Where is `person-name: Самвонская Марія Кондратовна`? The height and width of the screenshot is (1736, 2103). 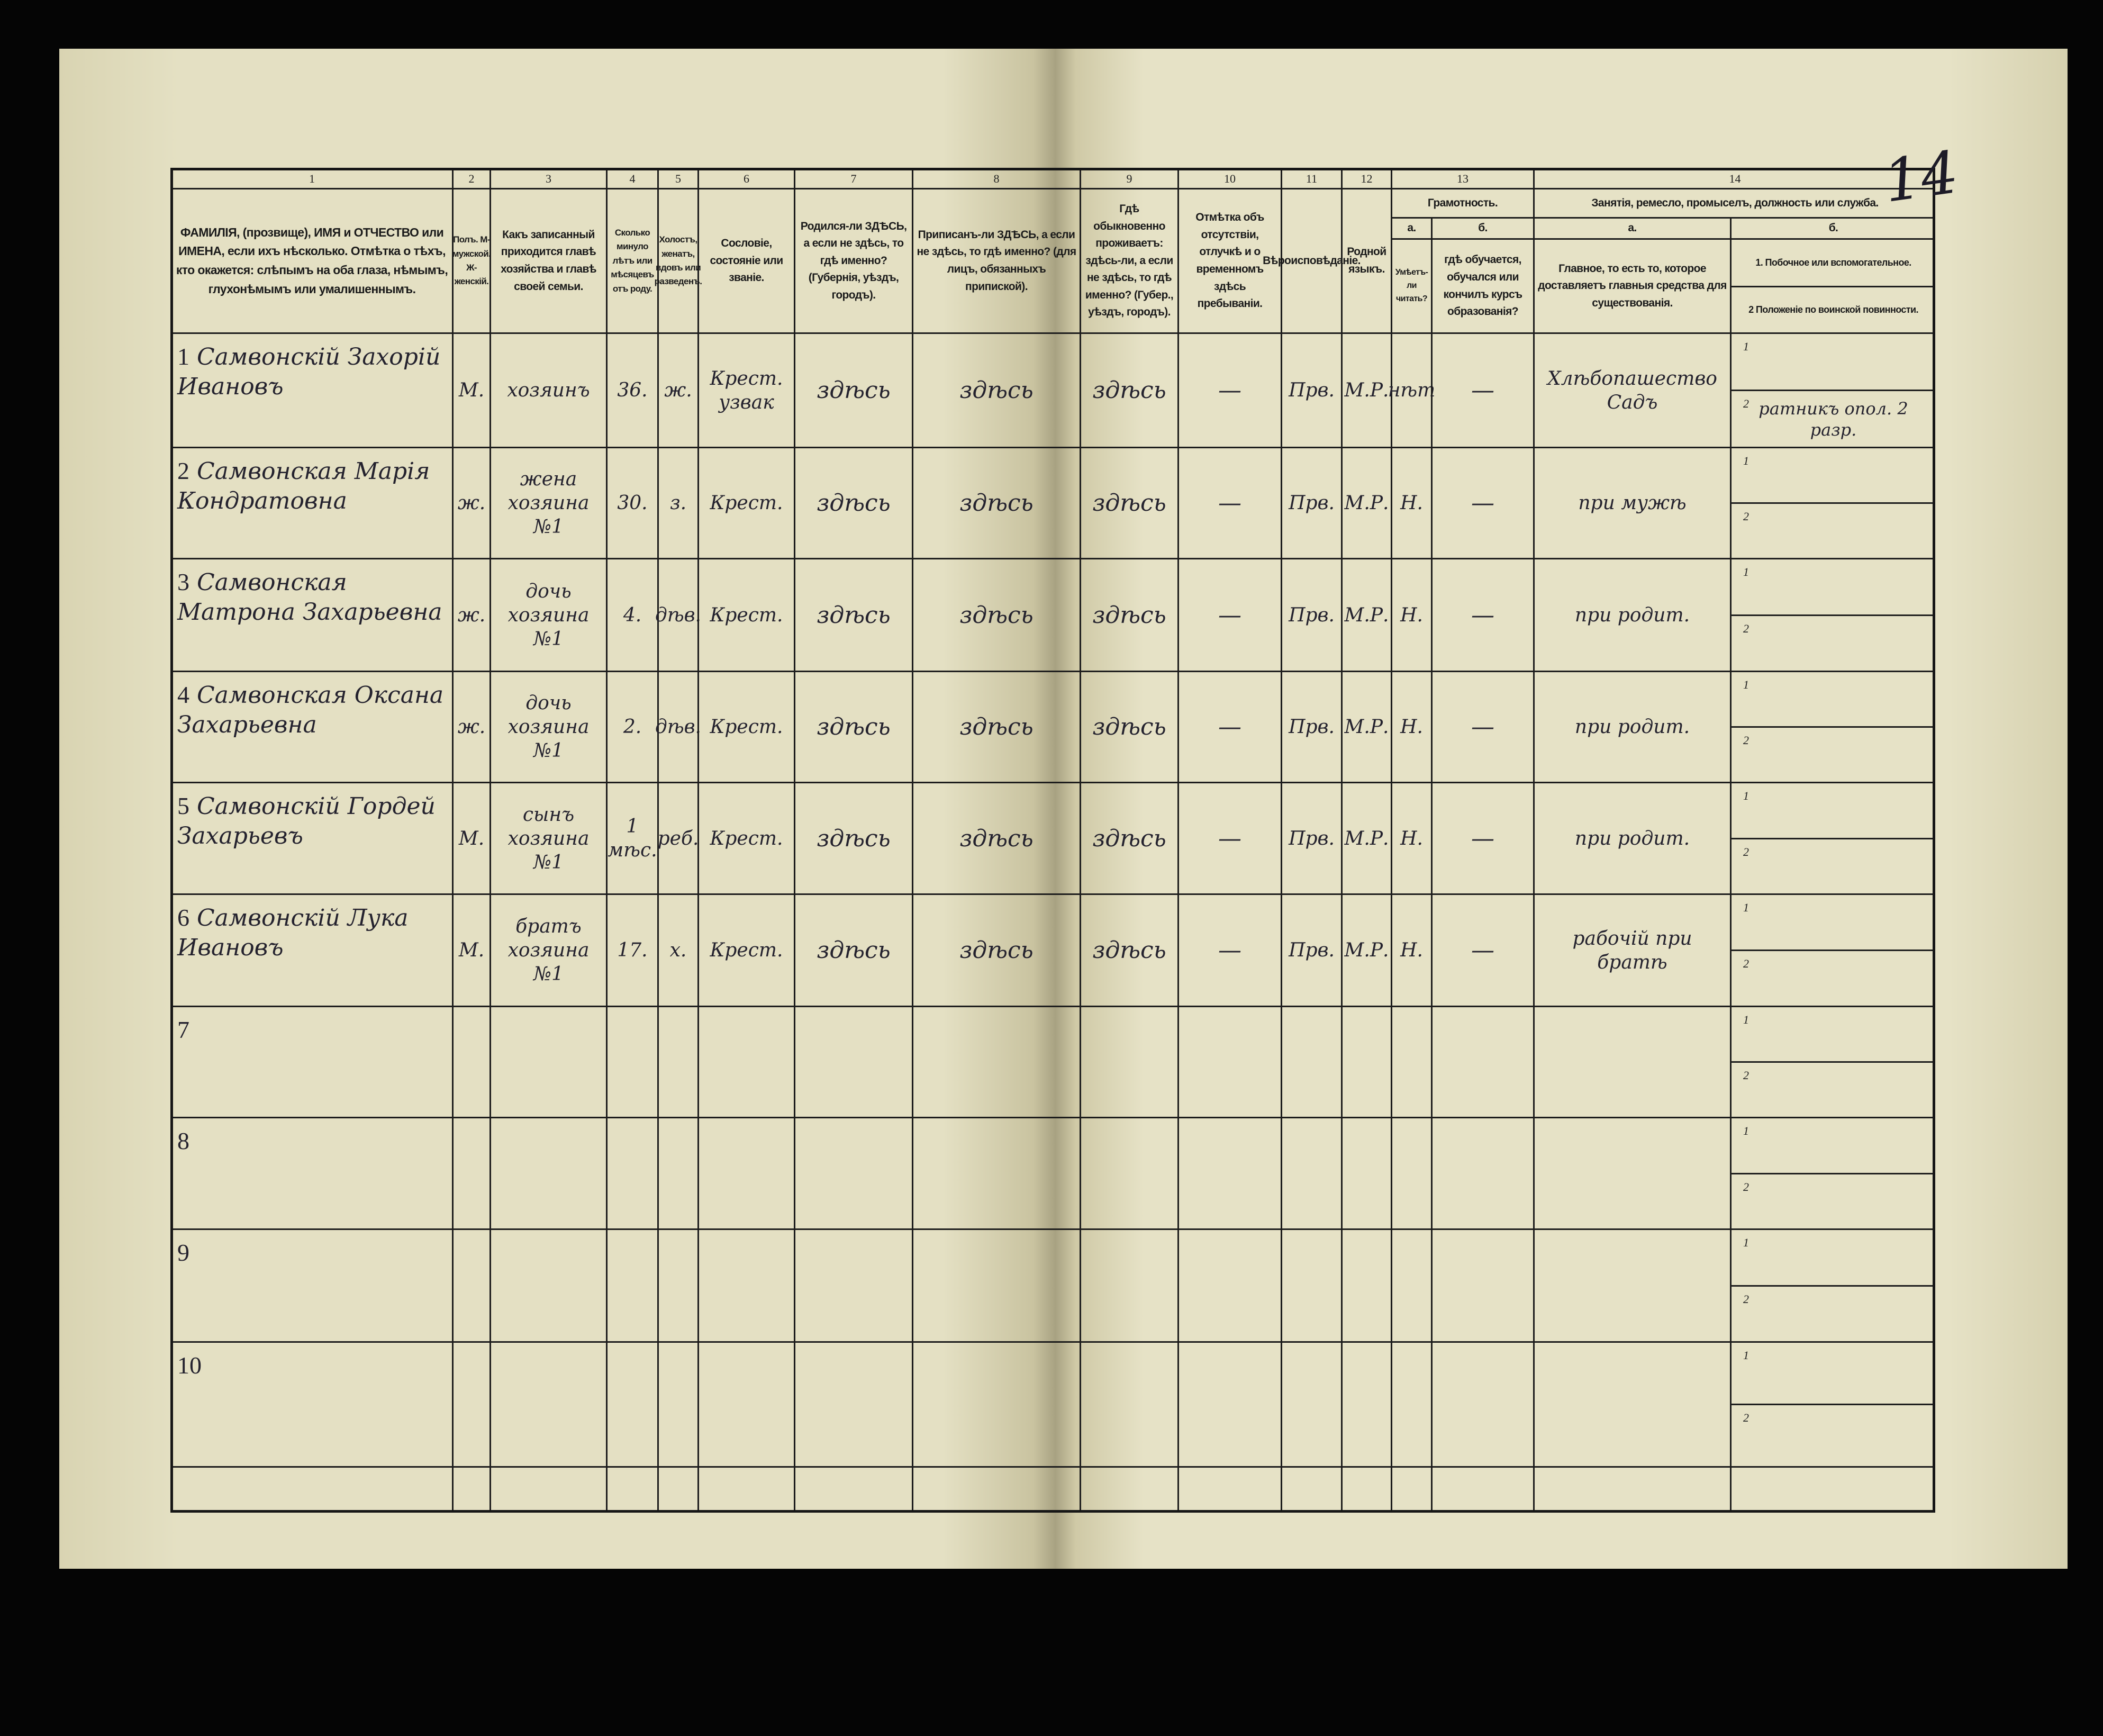
person-name: Самвонская Марія Кондратовна is located at coordinates (303, 486).